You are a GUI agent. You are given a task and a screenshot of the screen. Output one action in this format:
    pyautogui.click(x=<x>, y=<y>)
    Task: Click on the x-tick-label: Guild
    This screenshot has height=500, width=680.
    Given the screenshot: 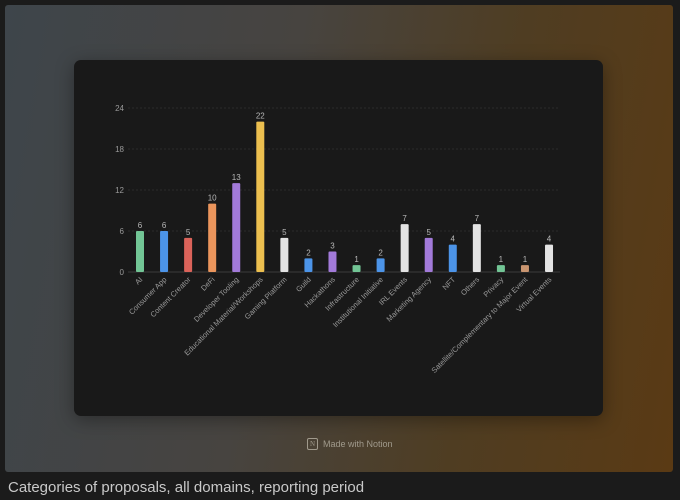 What is the action you would take?
    pyautogui.click(x=303, y=284)
    